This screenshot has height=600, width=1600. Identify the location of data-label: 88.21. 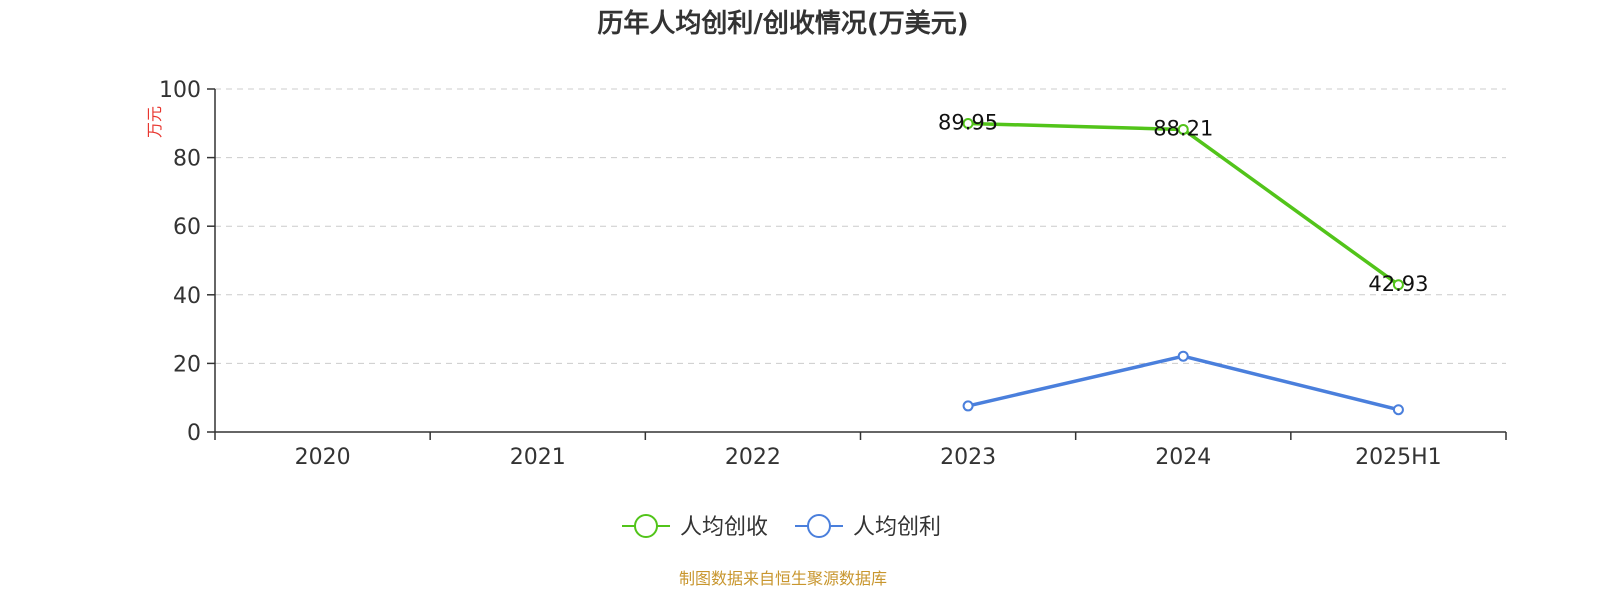
(1183, 128).